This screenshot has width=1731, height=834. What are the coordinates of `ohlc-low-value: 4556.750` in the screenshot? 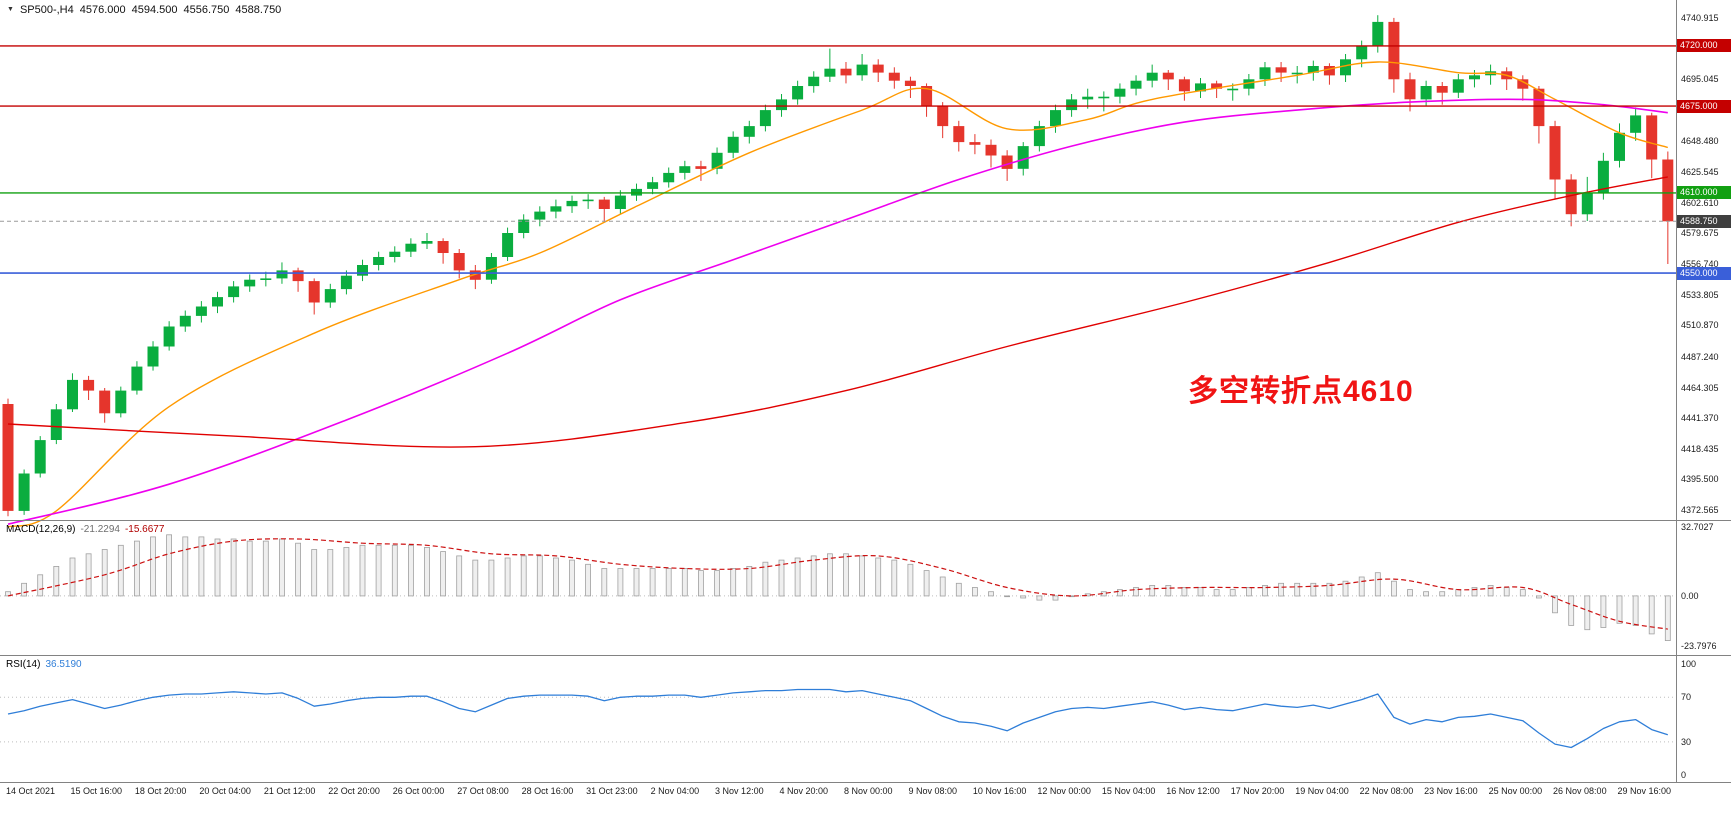 It's located at (206, 10).